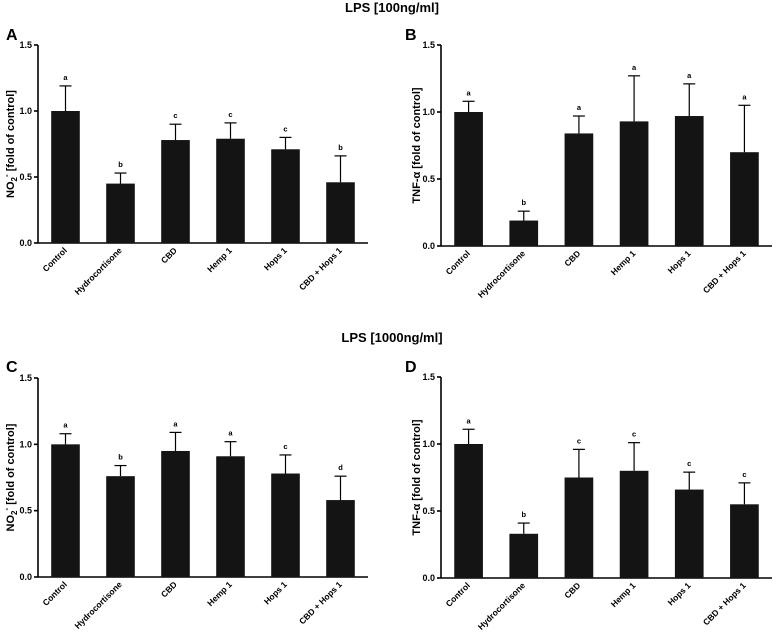  I want to click on significance-letter: d, so click(340, 467).